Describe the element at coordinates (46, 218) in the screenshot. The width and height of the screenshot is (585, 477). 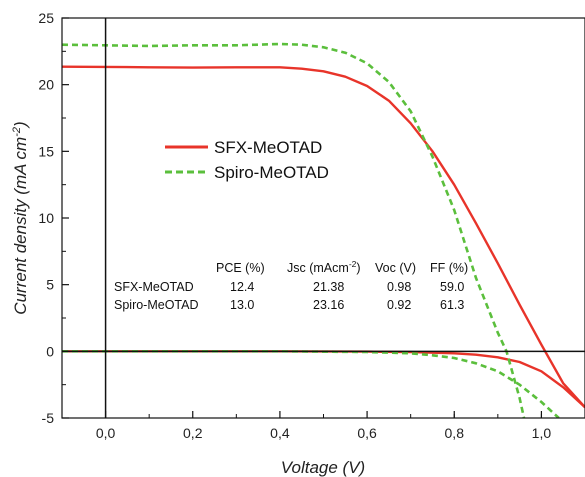
I see `y-tick-label: 10` at that location.